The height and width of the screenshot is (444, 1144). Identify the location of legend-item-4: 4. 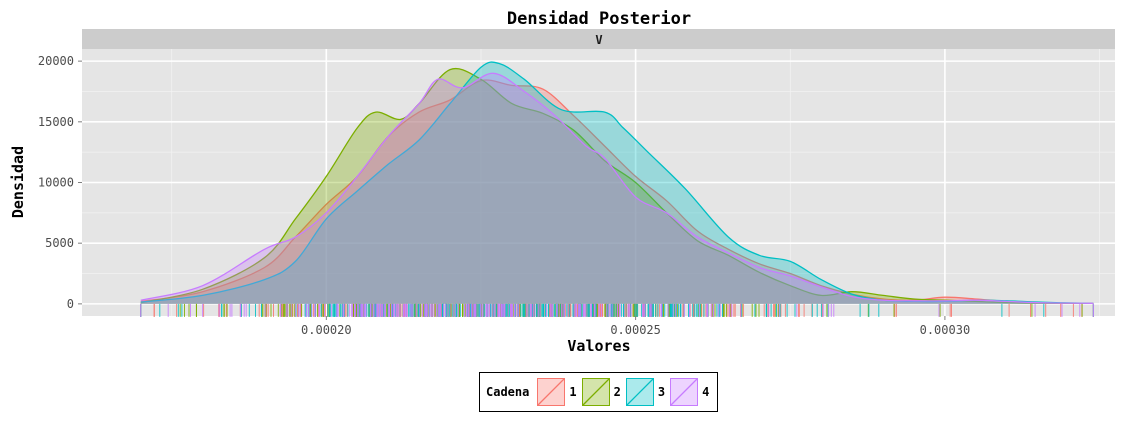
(690, 392).